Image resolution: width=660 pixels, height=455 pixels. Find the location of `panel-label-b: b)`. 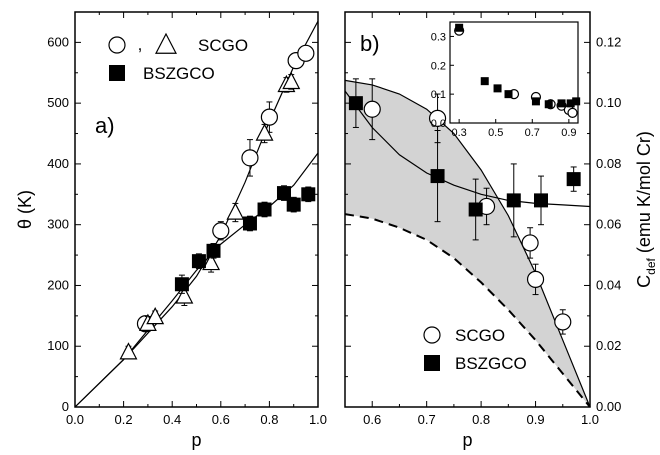

panel-label-b: b) is located at coordinates (370, 43).